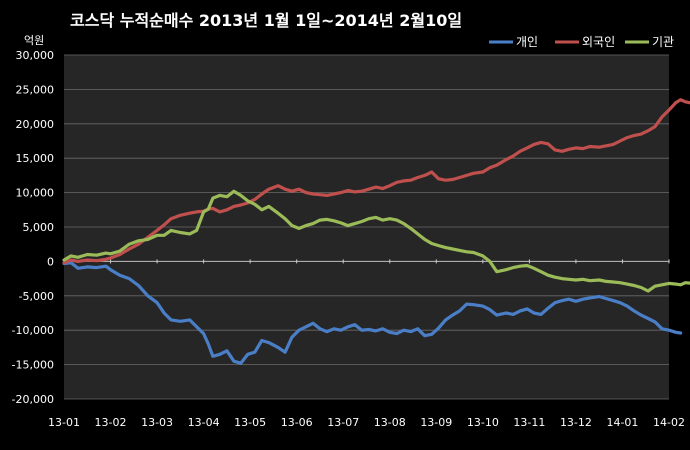  I want to click on y-axis-unit-label: 억원, so click(34, 40).